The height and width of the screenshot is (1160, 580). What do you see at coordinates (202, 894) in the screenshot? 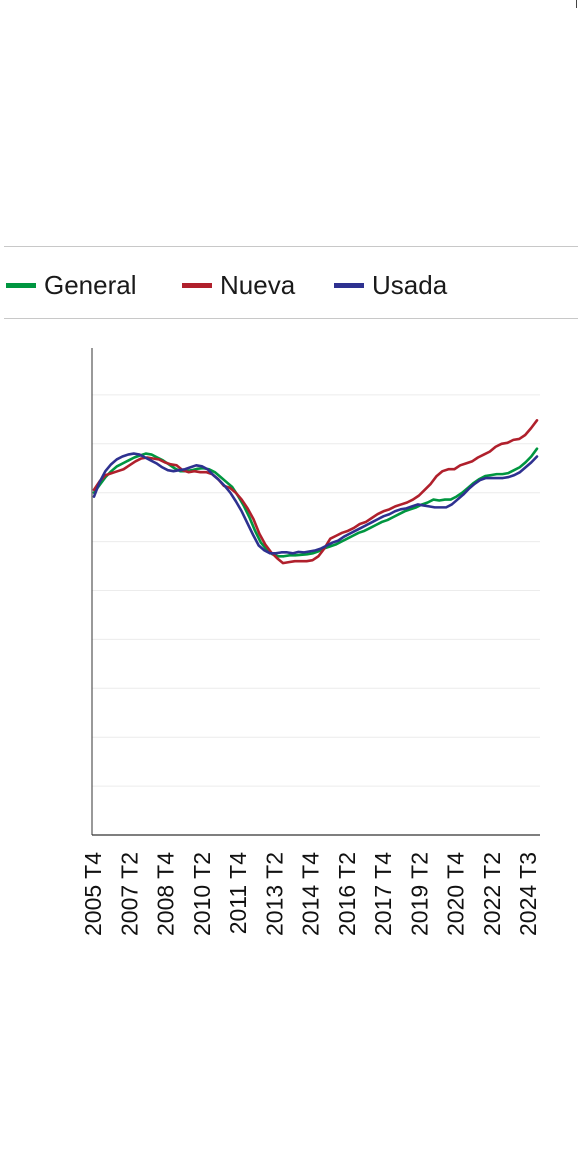
I see `x-tick-label: 2010 T2` at bounding box center [202, 894].